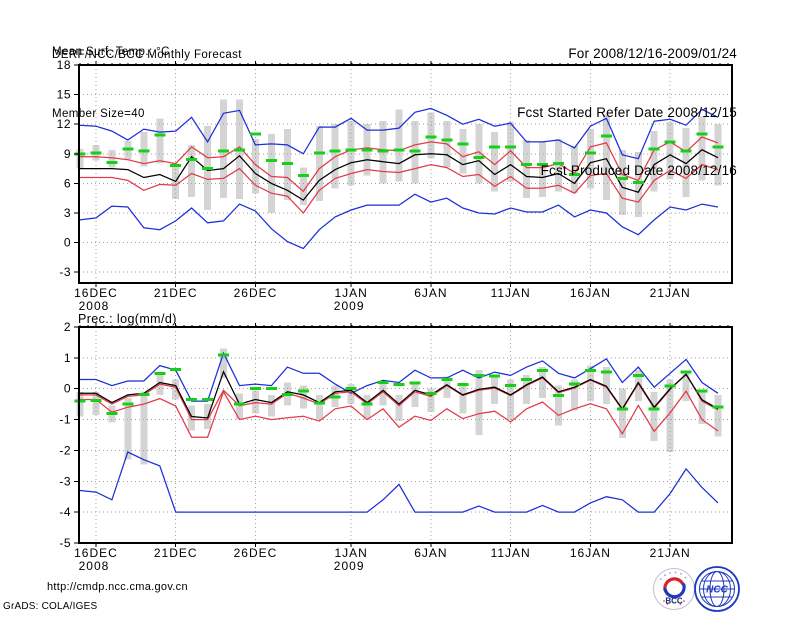 The height and width of the screenshot is (618, 800). Describe the element at coordinates (50, 606) in the screenshot. I see `grads-credit: GrADS: COLA/IGES` at that location.